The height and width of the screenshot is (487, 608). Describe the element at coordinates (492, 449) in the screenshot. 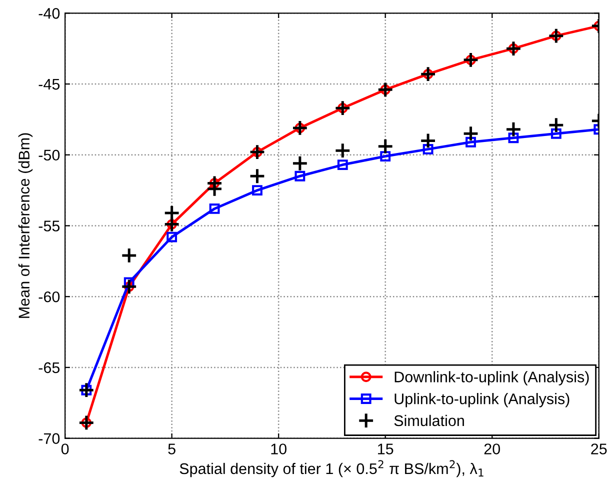

I see `x-tick-label: 20` at that location.